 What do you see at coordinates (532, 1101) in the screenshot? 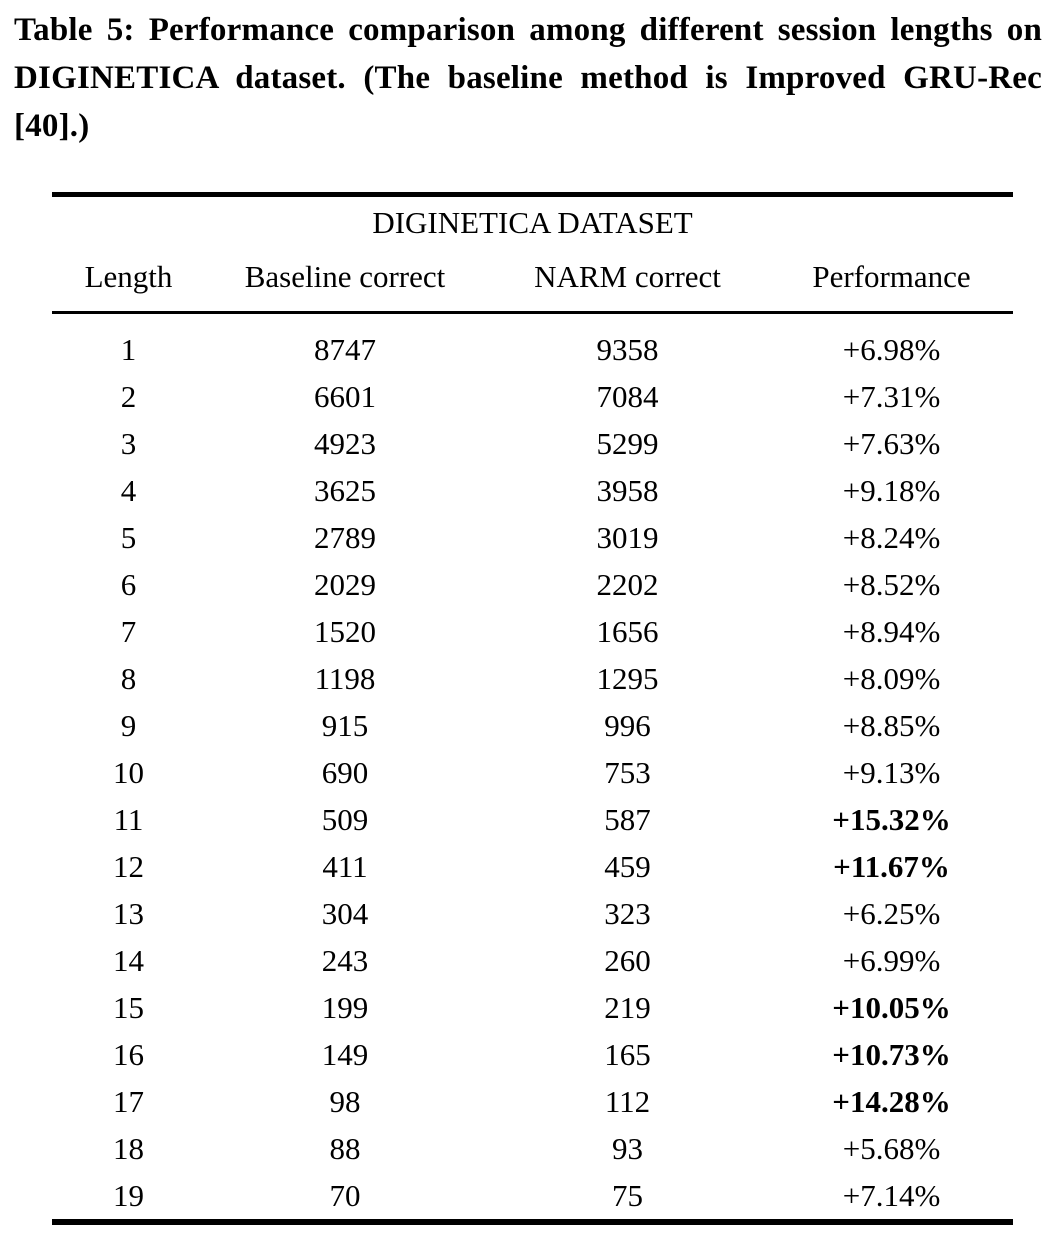
I see `table-row: 17 98 112 +14.28%` at bounding box center [532, 1101].